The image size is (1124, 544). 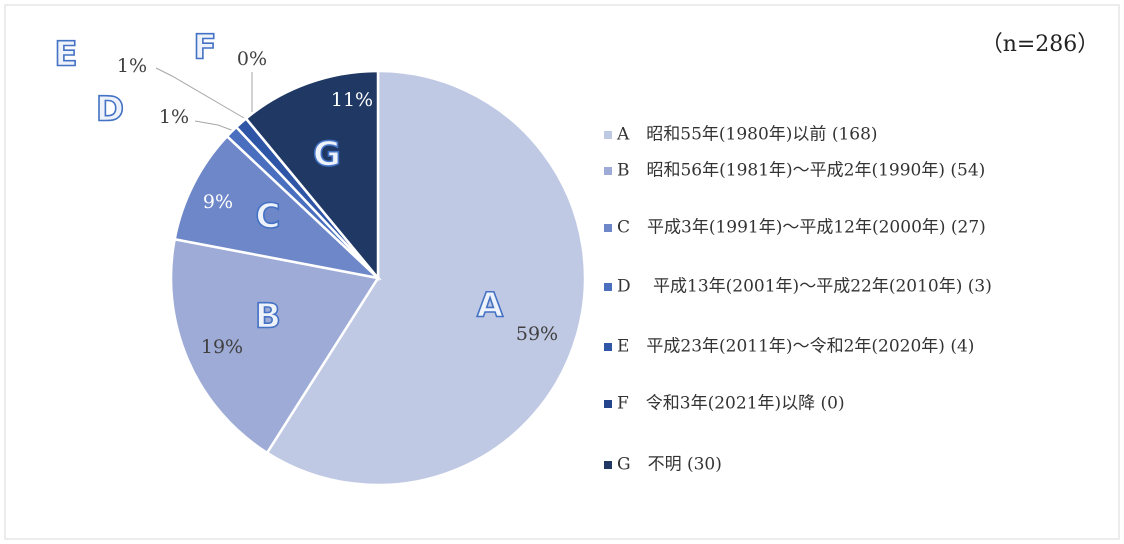 I want to click on slice-letter: C, so click(x=268, y=217).